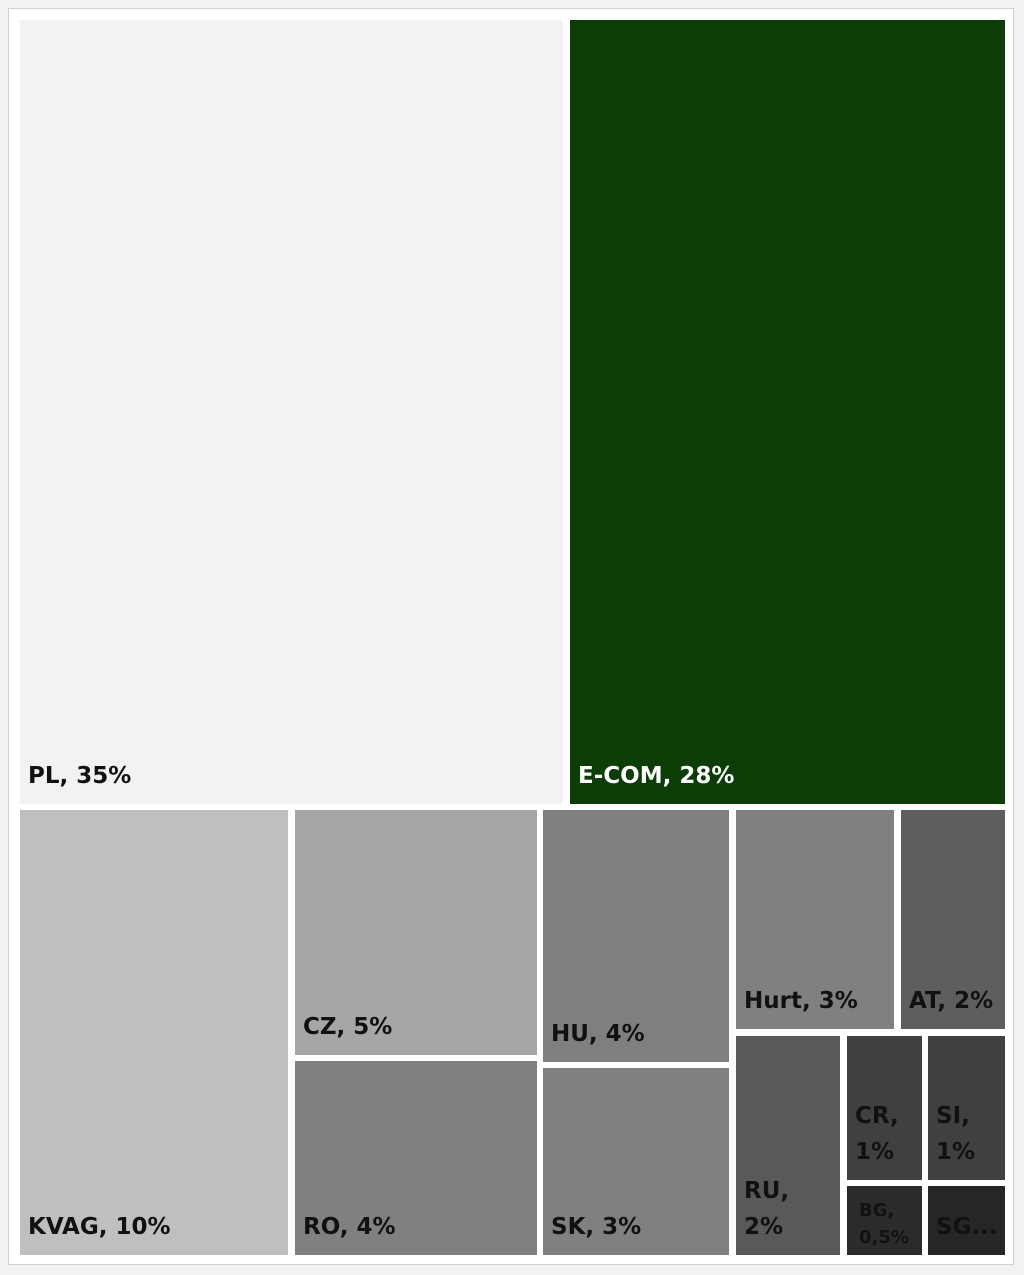 The image size is (1024, 1275). I want to click on tile-hurt-label: Hurt, 3%, so click(801, 1001).